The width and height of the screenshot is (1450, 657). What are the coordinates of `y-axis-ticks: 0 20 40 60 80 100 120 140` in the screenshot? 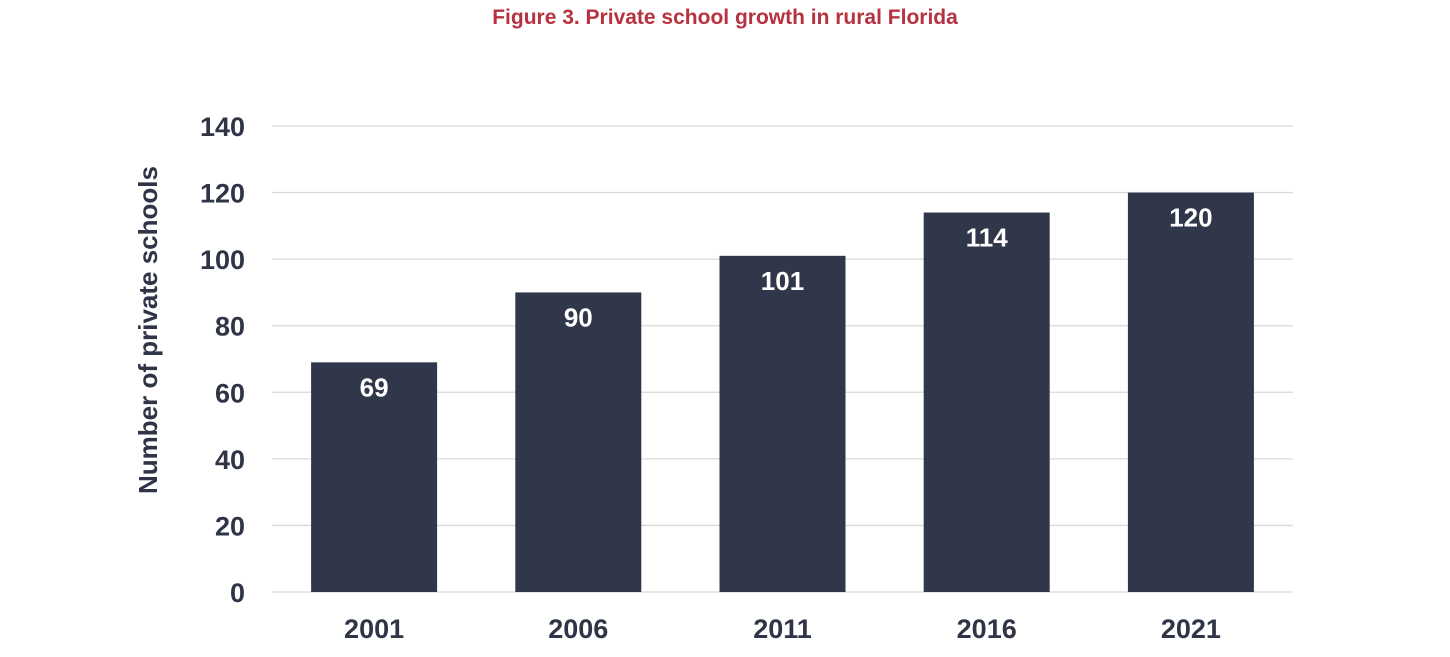 It's located at (222, 360).